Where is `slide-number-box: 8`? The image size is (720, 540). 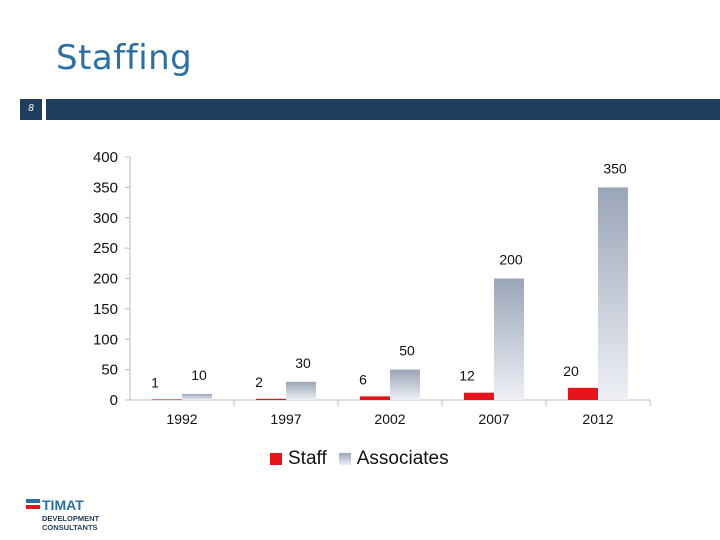 slide-number-box: 8 is located at coordinates (31, 109).